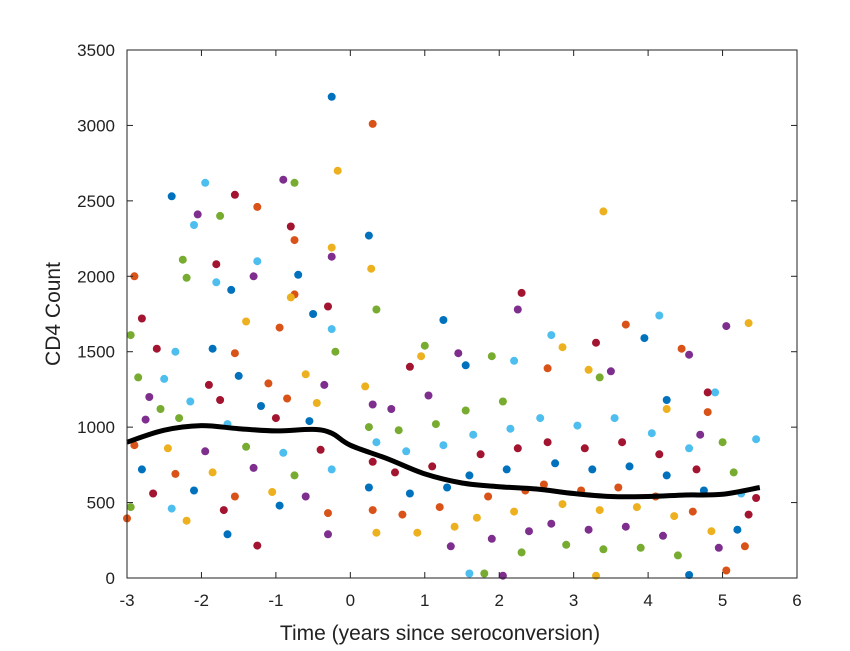 The width and height of the screenshot is (850, 651). Describe the element at coordinates (96, 201) in the screenshot. I see `y-tick-label: 2500` at that location.